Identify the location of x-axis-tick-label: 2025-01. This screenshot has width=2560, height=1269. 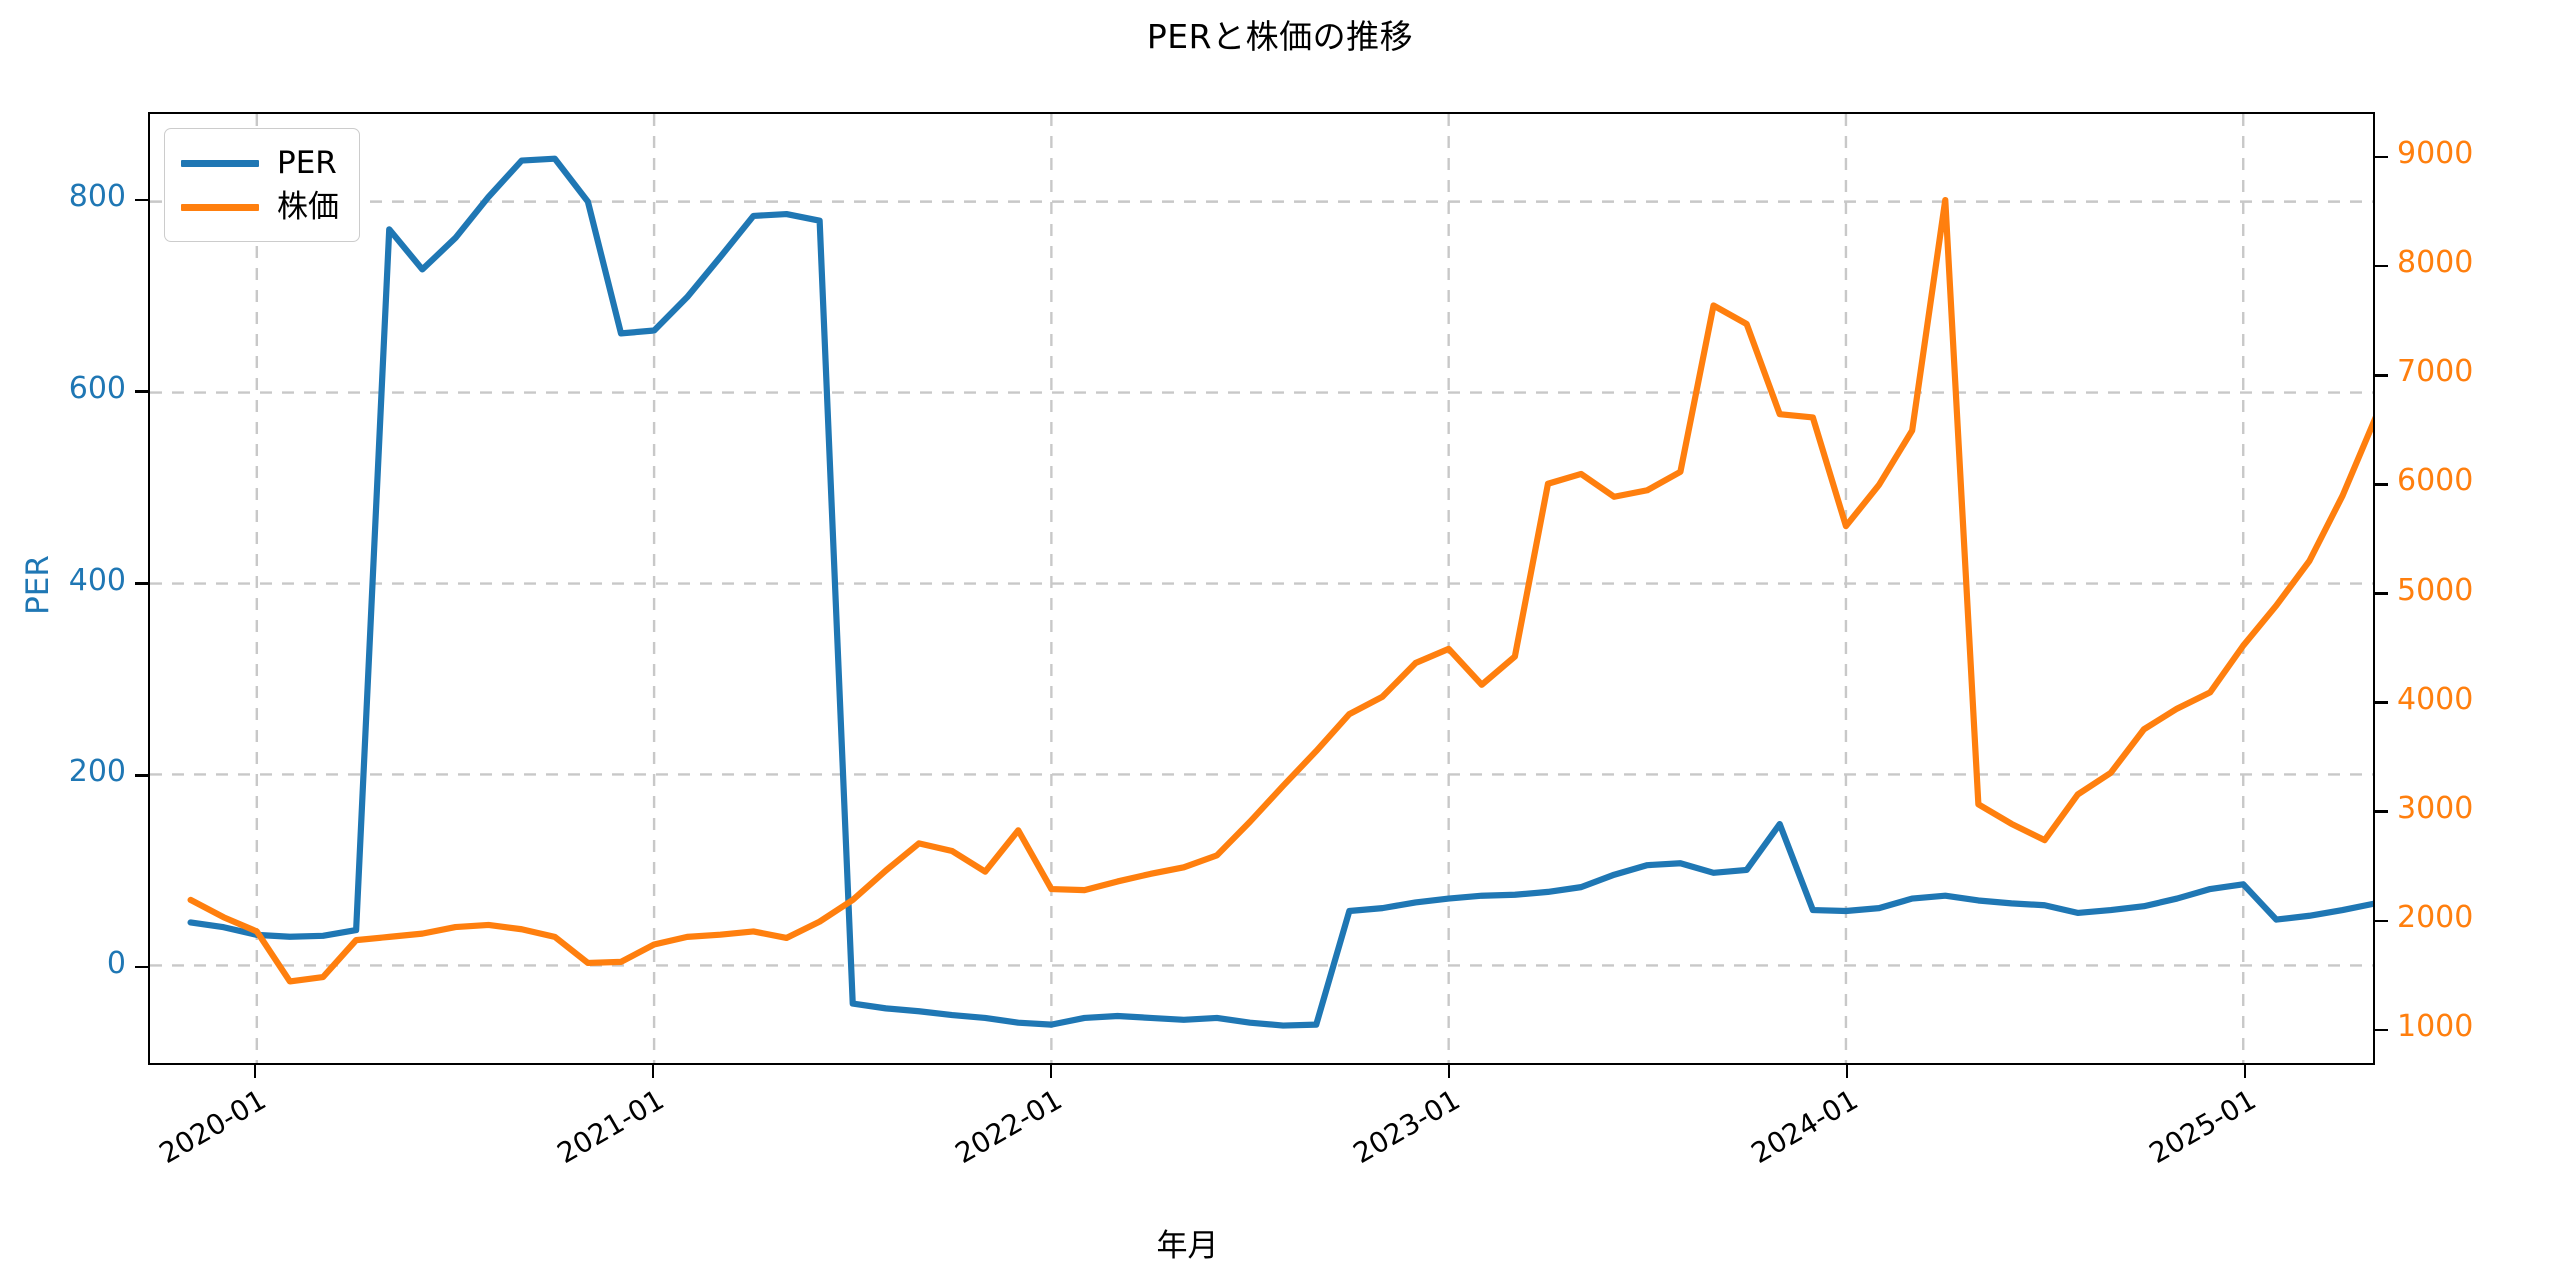
(2202, 1127).